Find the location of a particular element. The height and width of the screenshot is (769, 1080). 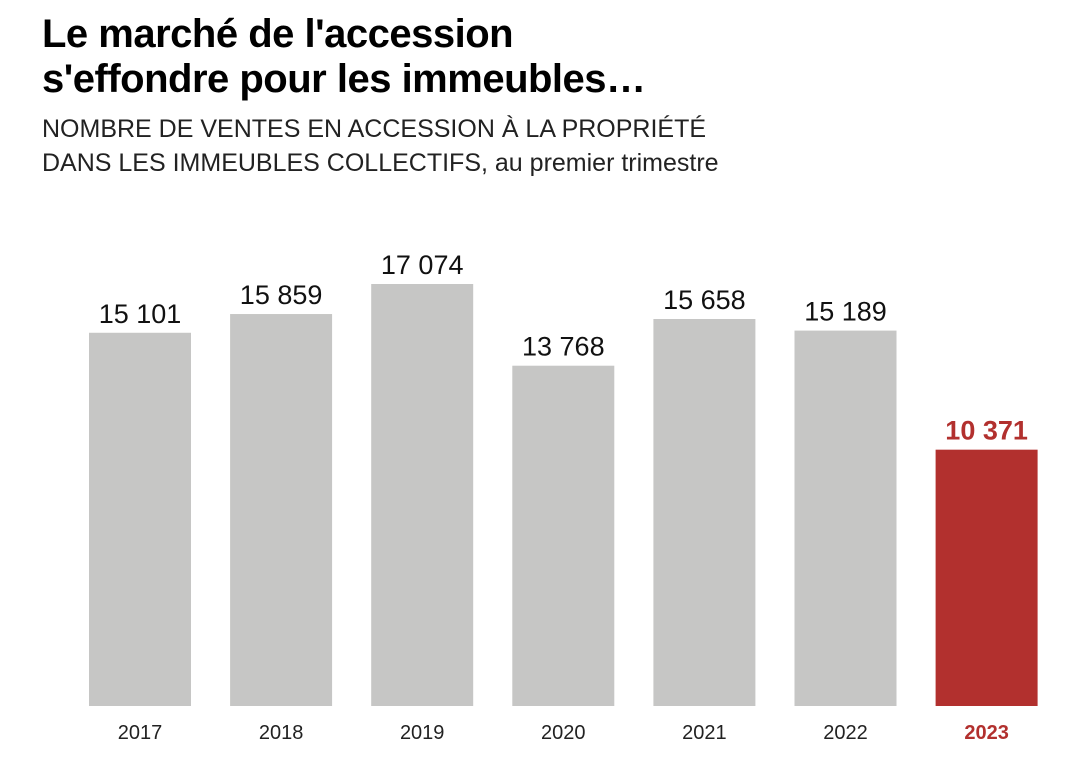

bar-2021 is located at coordinates (704, 512).